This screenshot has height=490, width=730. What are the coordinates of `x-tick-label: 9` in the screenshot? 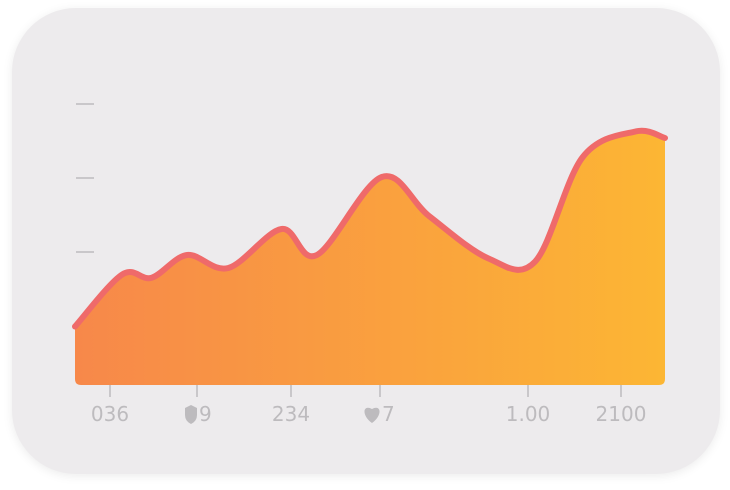 It's located at (198, 414).